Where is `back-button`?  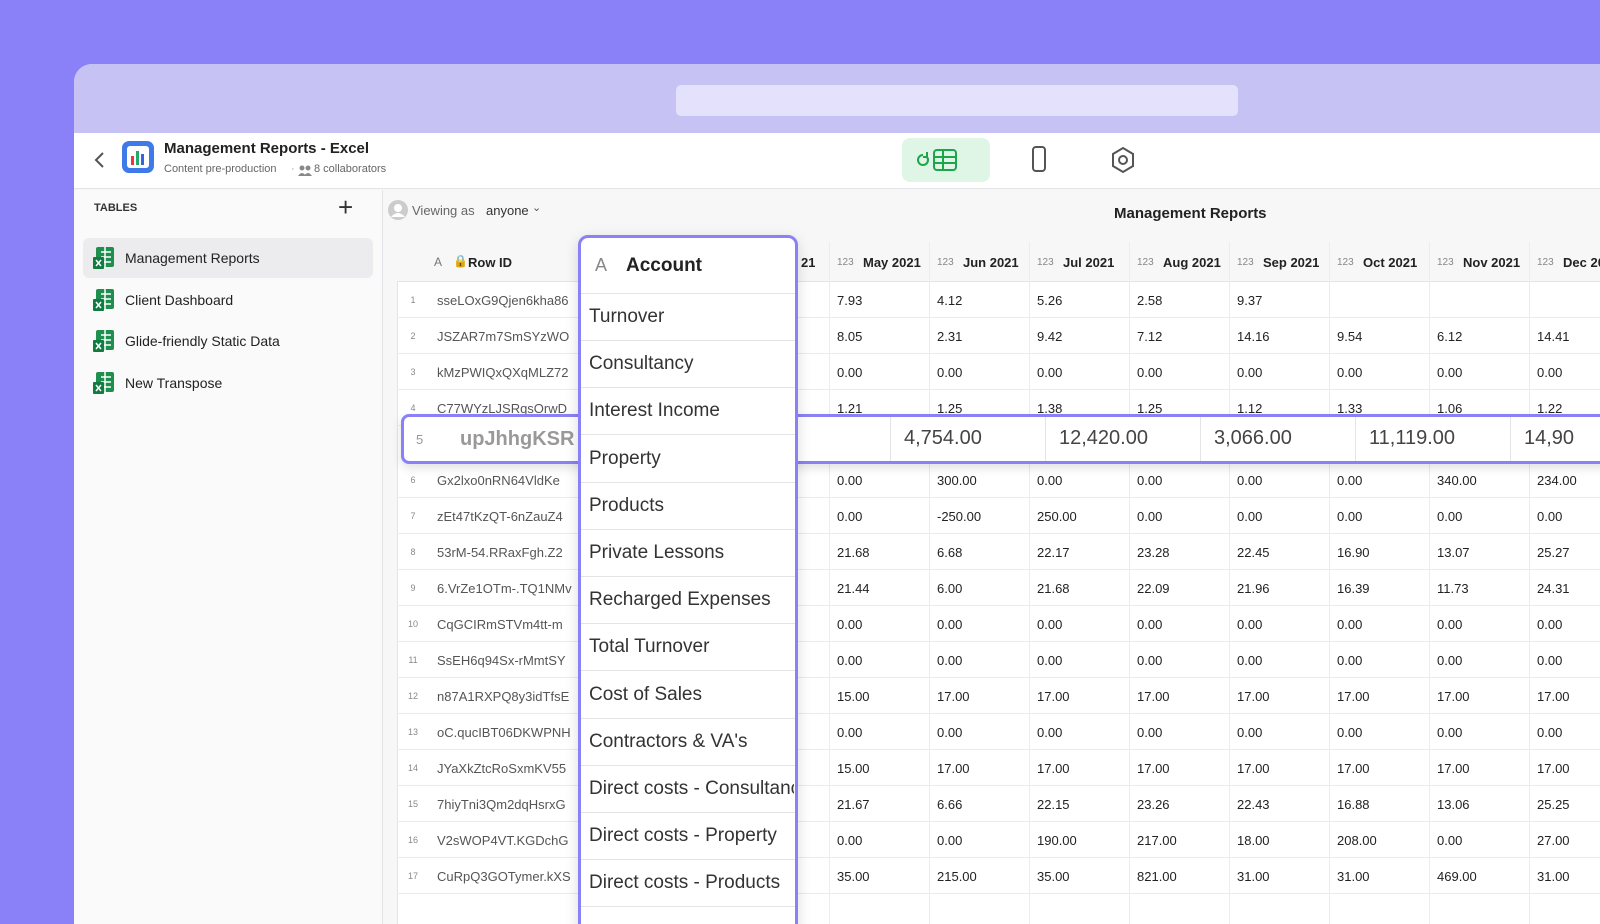
back-button is located at coordinates (100, 160).